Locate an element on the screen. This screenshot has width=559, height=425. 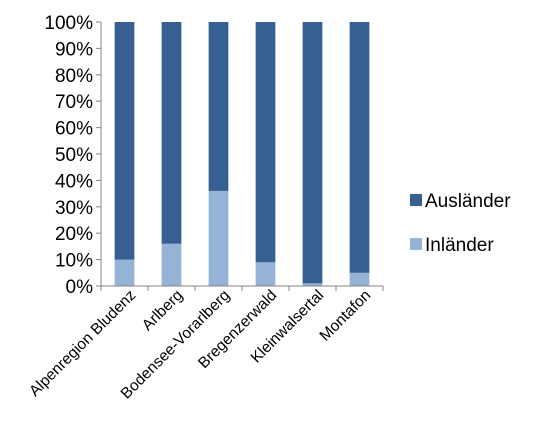
y-tick-label: 100% is located at coordinates (68, 23).